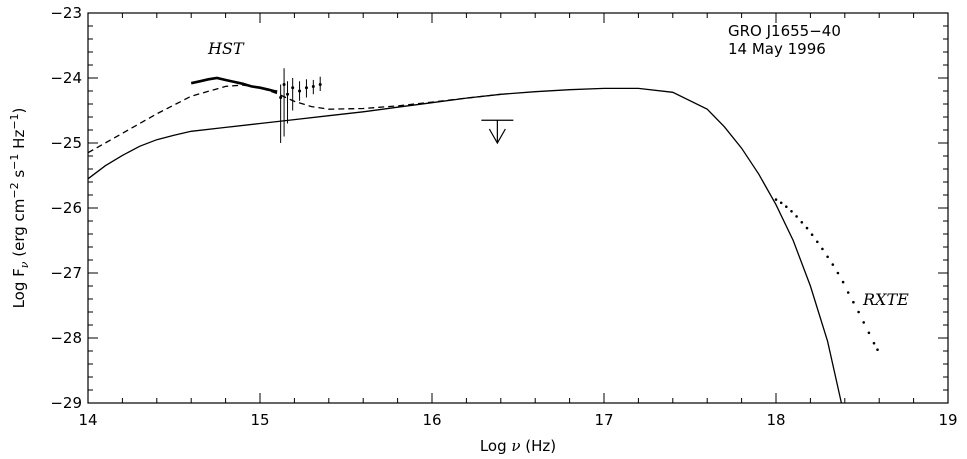 Image resolution: width=967 pixels, height=459 pixels. Describe the element at coordinates (947, 420) in the screenshot. I see `x-tick-label: 19` at that location.